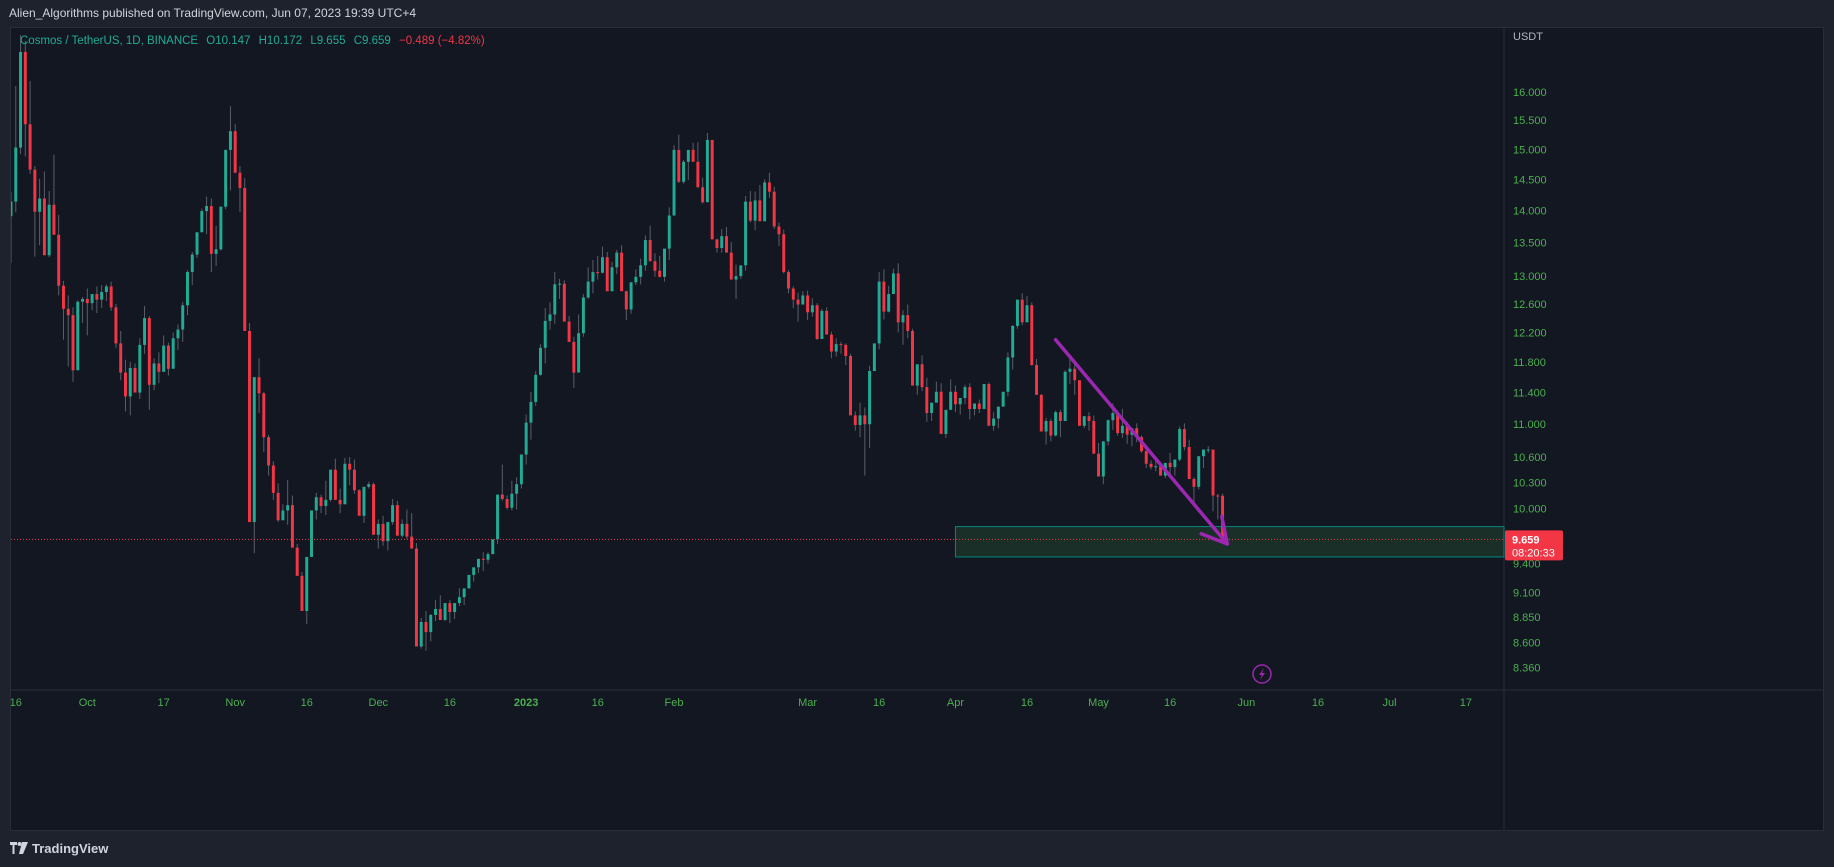  I want to click on lightning-icon, so click(1262, 674).